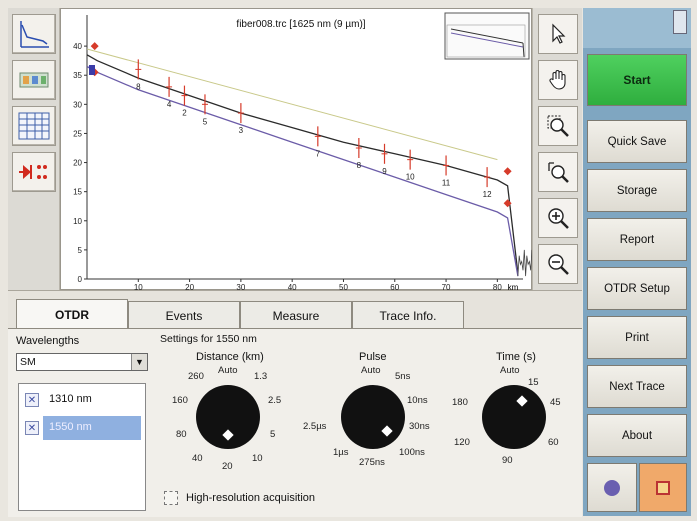 Image resolution: width=697 pixels, height=521 pixels. Describe the element at coordinates (446, 287) in the screenshot. I see `x-tick-label: 70` at that location.